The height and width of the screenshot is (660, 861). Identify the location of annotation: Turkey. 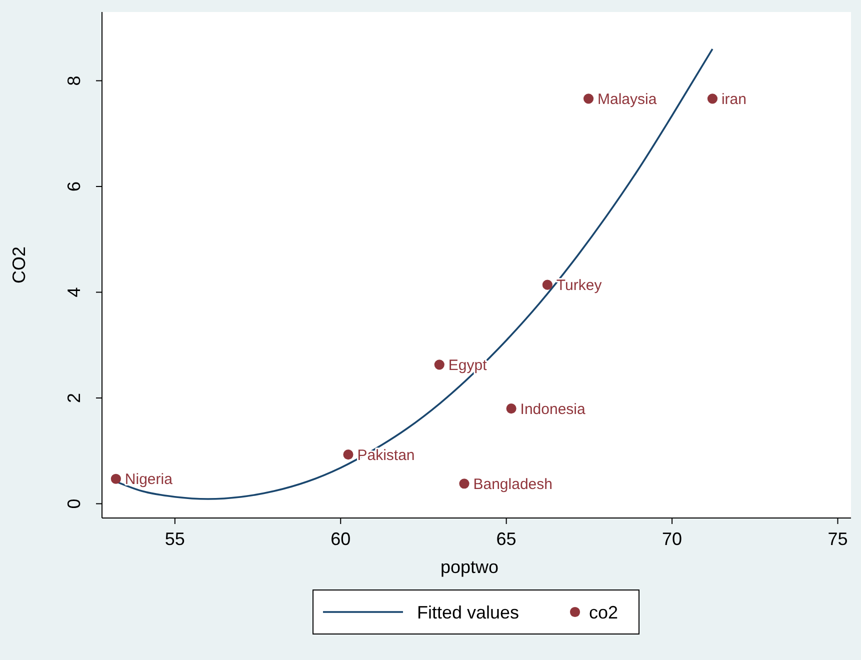
(579, 285).